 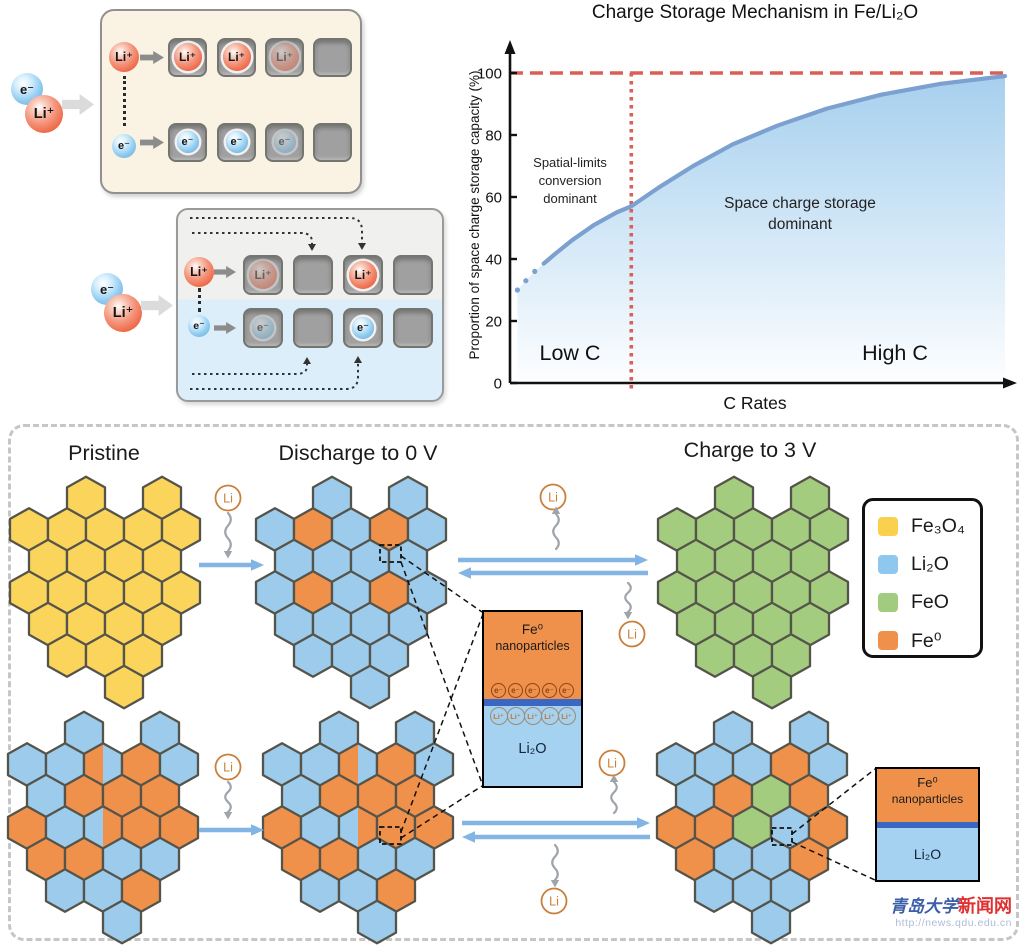 What do you see at coordinates (926, 640) in the screenshot?
I see `legend-label-fe0: Fe⁰` at bounding box center [926, 640].